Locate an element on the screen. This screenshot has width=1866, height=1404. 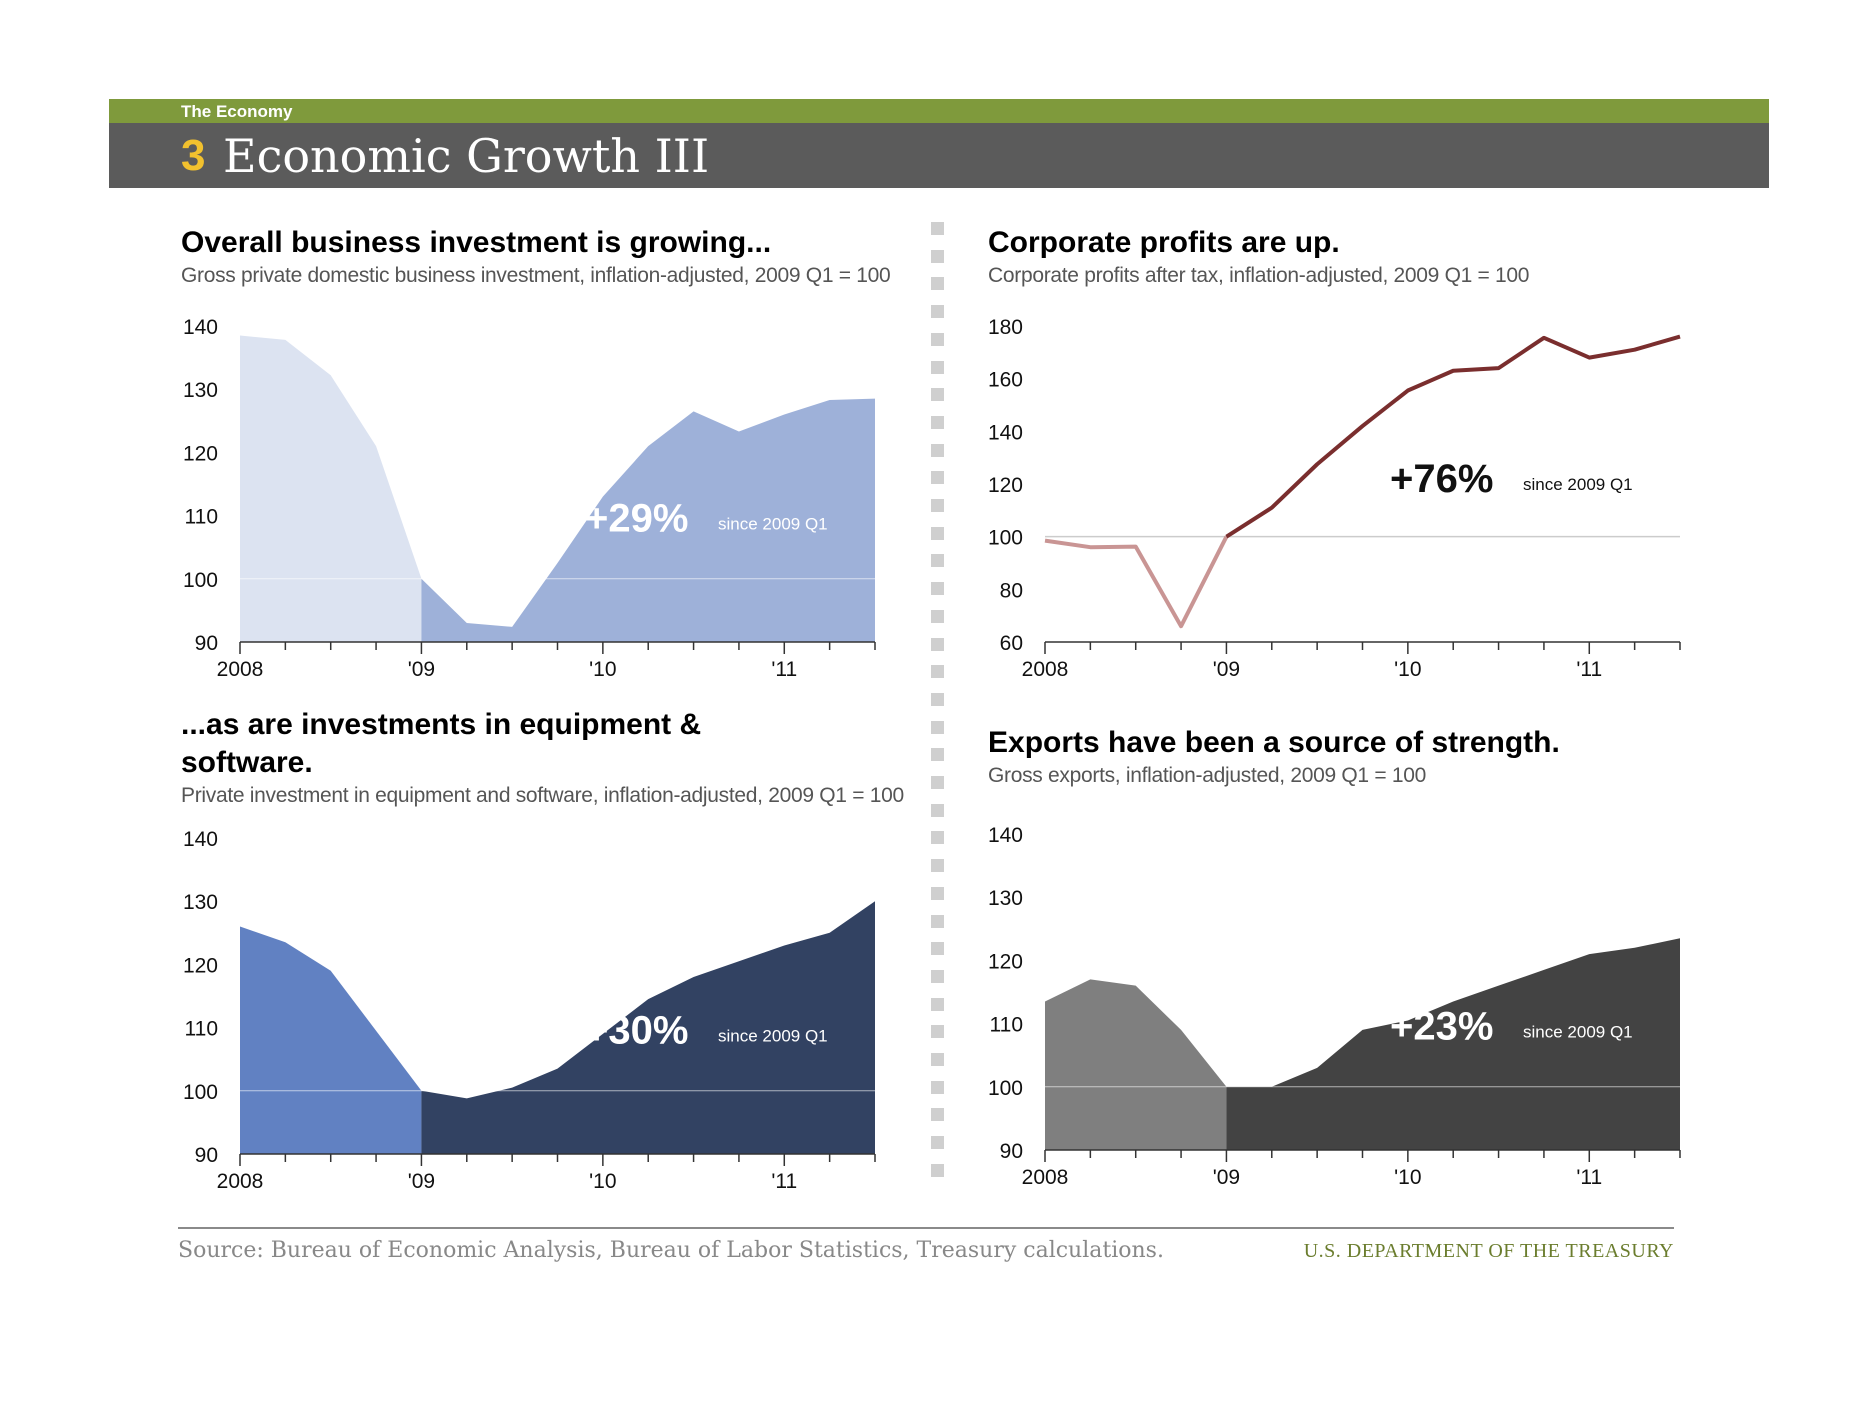
y-tick-label: 60 is located at coordinates (1011, 643).